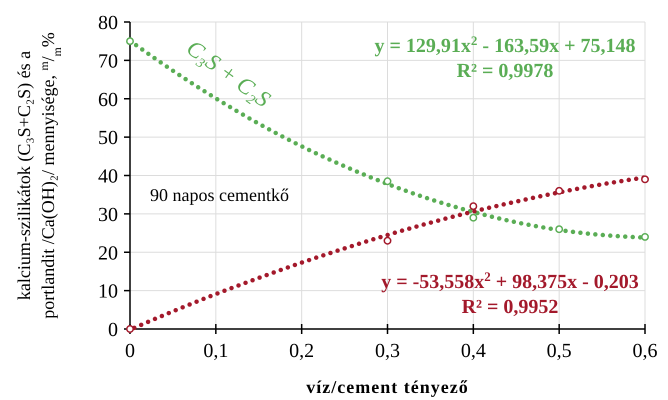 The height and width of the screenshot is (400, 668). What do you see at coordinates (108, 291) in the screenshot?
I see `y-tick-label: 10` at bounding box center [108, 291].